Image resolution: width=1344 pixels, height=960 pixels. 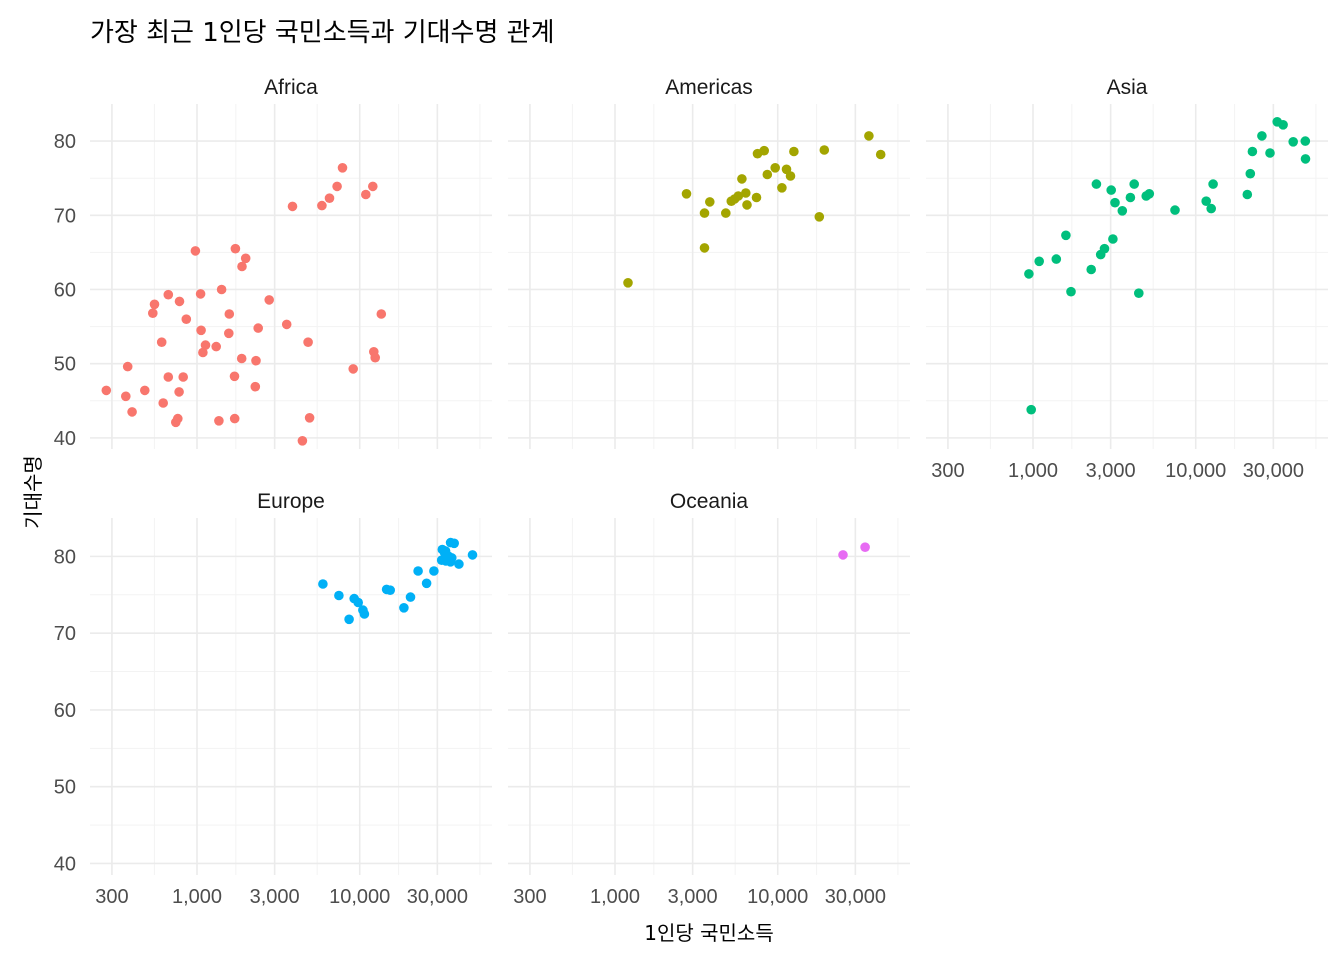 What do you see at coordinates (709, 87) in the screenshot?
I see `facet-label-americas: Americas` at bounding box center [709, 87].